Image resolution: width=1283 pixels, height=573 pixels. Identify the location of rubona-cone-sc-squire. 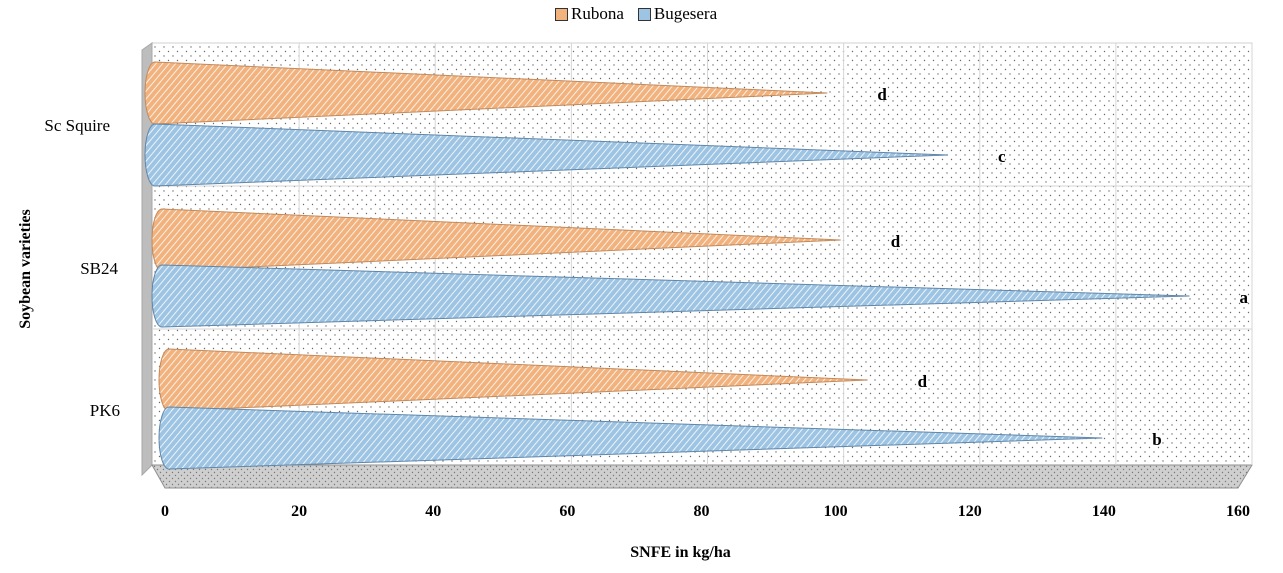
(486, 93).